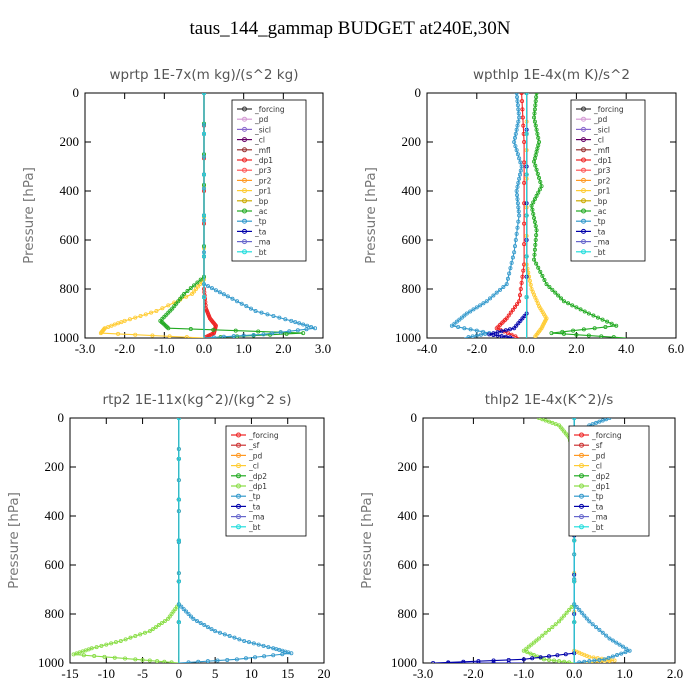 This screenshot has height=700, width=700. Describe the element at coordinates (600, 119) in the screenshot. I see `legend-entry: _pd` at that location.